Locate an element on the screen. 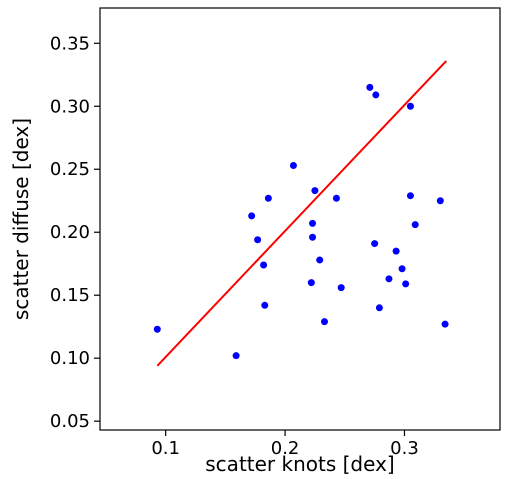  y-tick-label: 0.20 is located at coordinates (70, 232).